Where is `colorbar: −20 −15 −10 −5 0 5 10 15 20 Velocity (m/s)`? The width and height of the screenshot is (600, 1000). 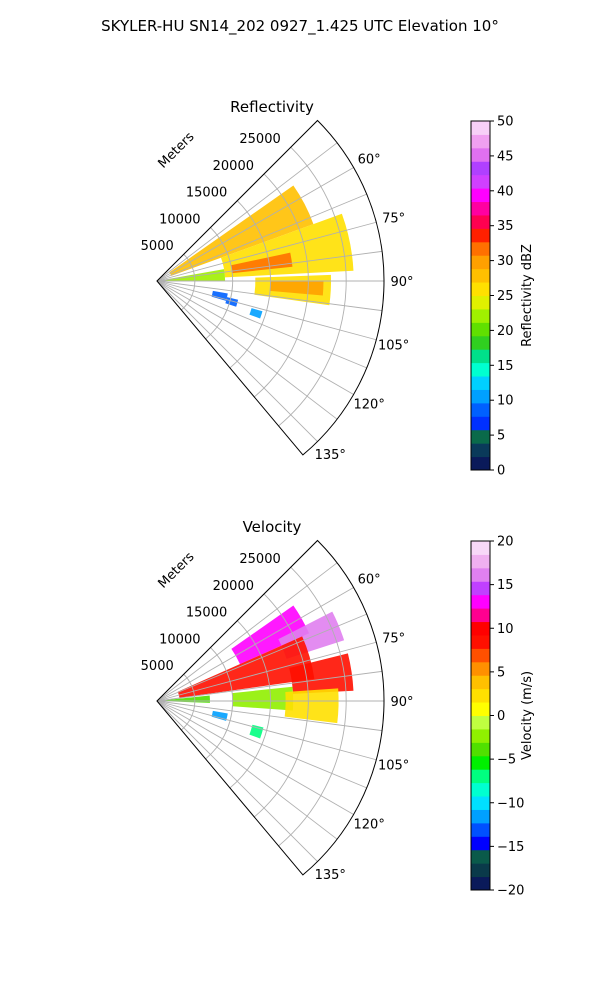 colorbar: −20 −15 −10 −5 0 5 10 15 20 Velocity (m/s) is located at coordinates (502, 717).